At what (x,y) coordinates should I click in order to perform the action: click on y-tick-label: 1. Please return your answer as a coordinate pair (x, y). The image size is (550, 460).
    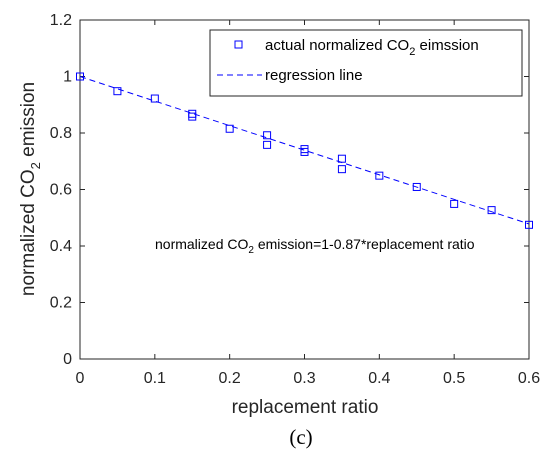
    Looking at the image, I should click on (67, 77).